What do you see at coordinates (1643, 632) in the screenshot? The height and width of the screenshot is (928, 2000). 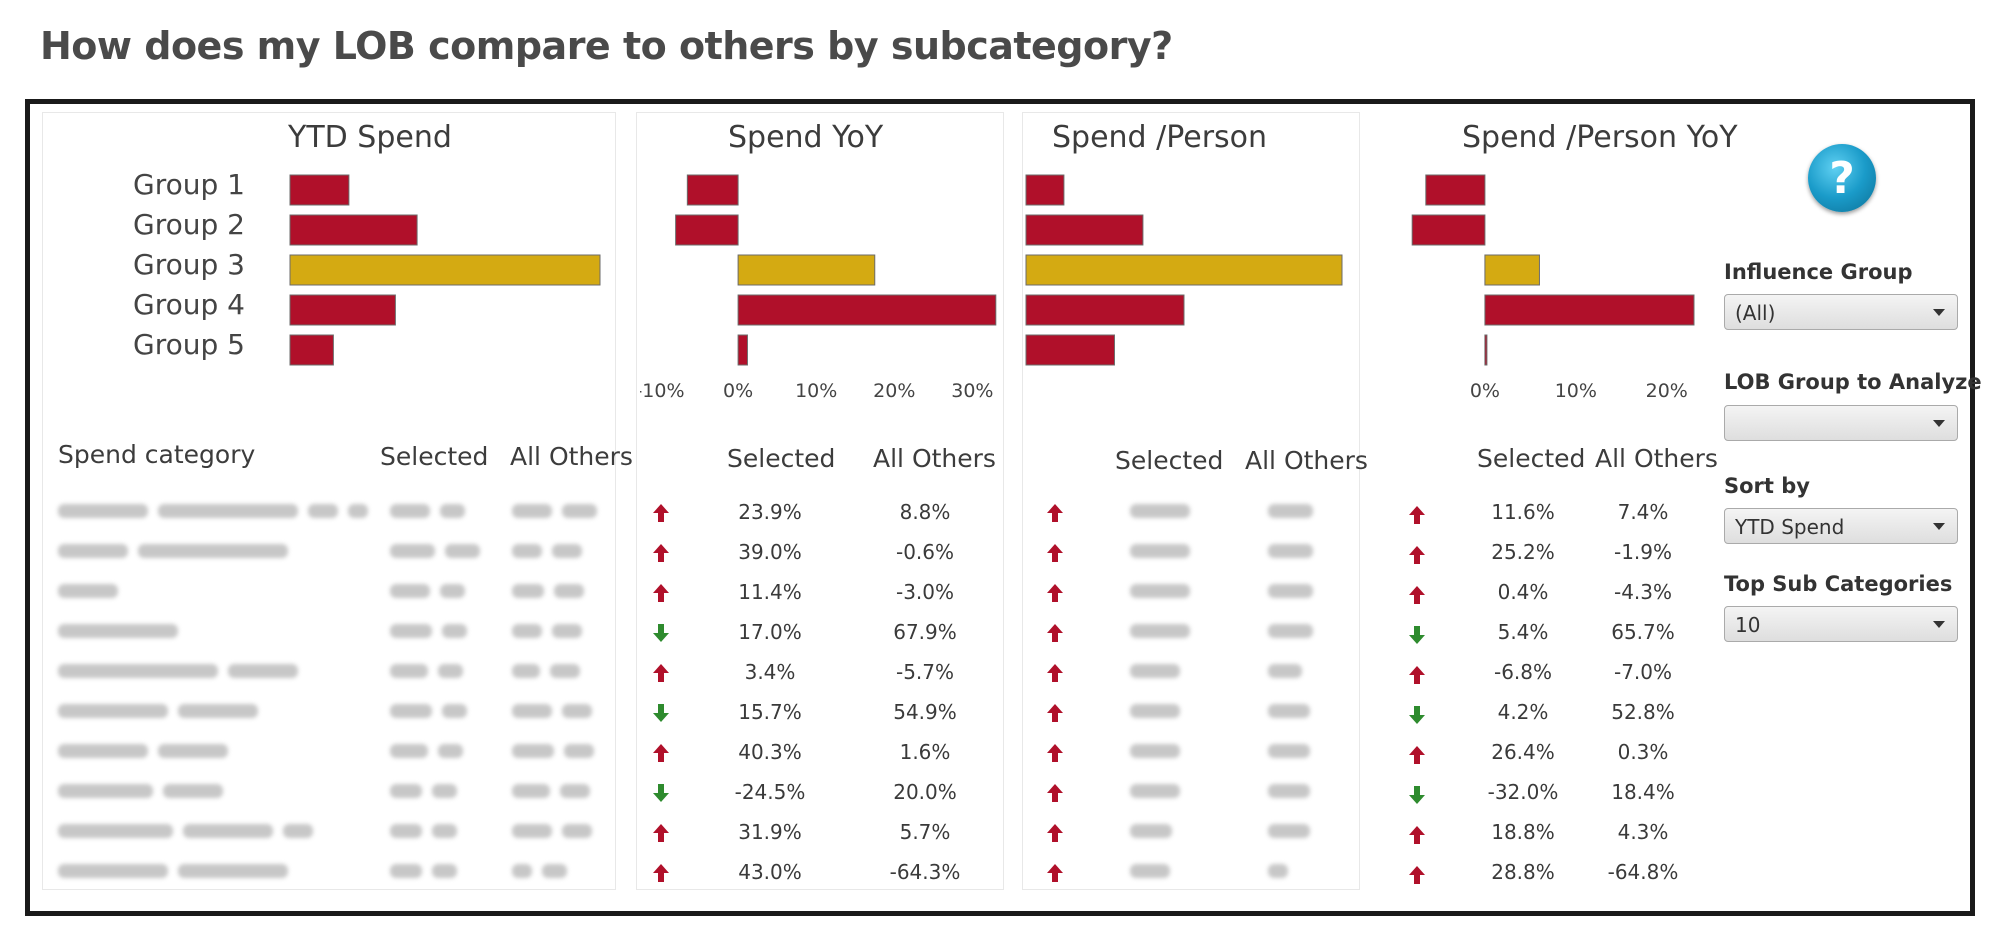 I see `spp-all-others-value: 65.7%` at bounding box center [1643, 632].